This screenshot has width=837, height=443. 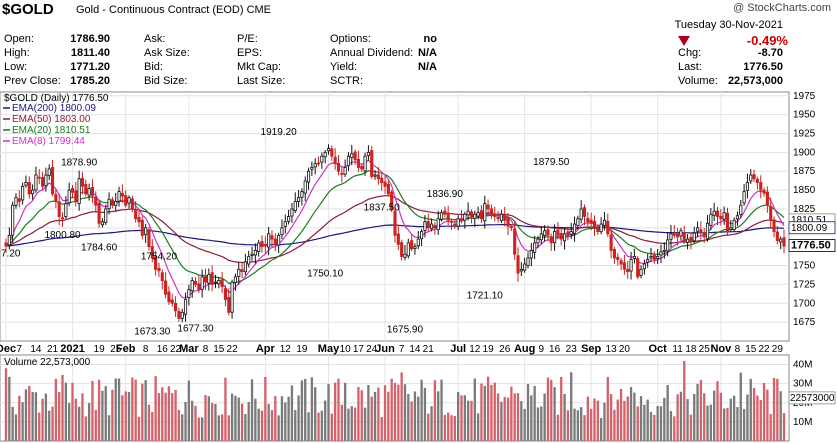 What do you see at coordinates (79, 162) in the screenshot?
I see `price-annotation: 1878.90` at bounding box center [79, 162].